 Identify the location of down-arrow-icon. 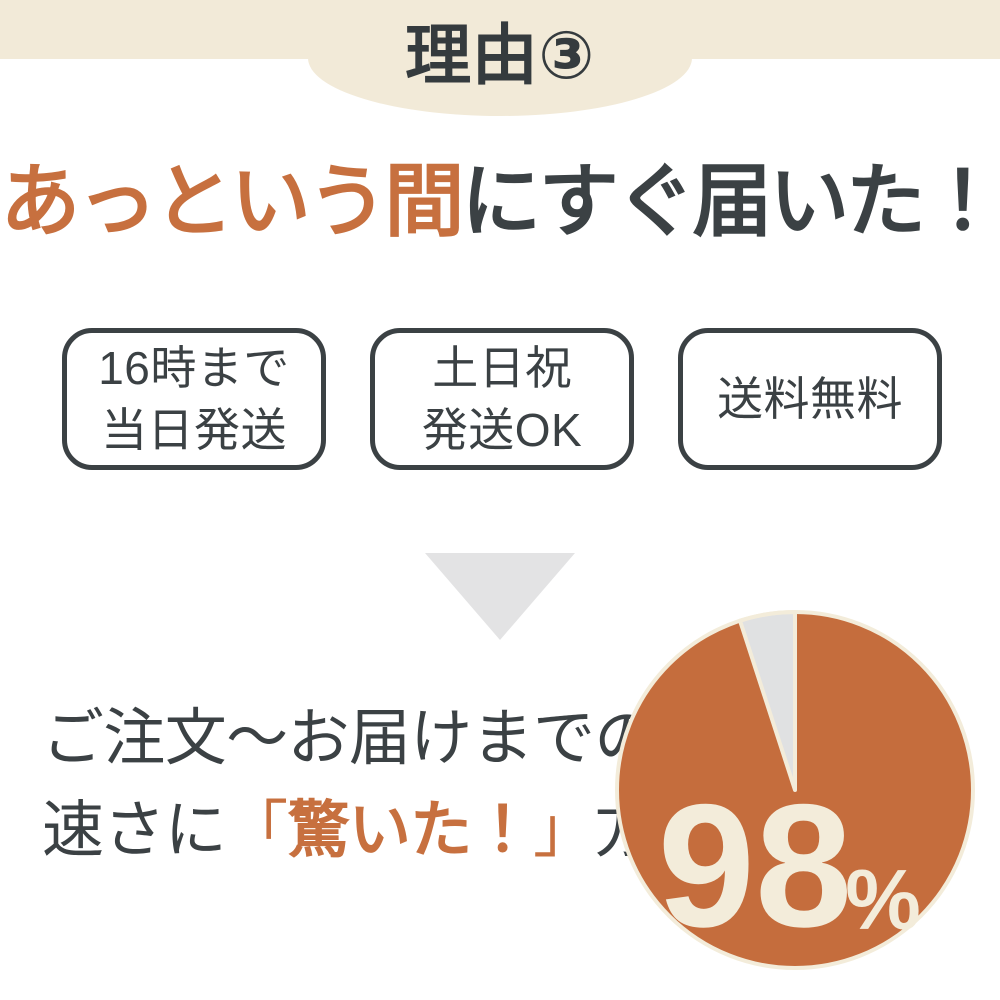
(500, 596).